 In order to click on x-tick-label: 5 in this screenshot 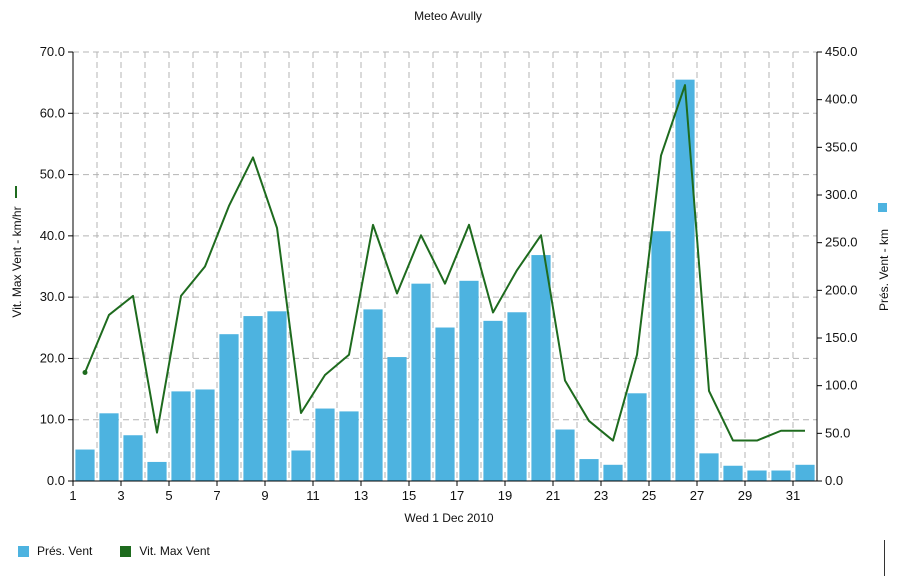, I will do `click(168, 495)`.